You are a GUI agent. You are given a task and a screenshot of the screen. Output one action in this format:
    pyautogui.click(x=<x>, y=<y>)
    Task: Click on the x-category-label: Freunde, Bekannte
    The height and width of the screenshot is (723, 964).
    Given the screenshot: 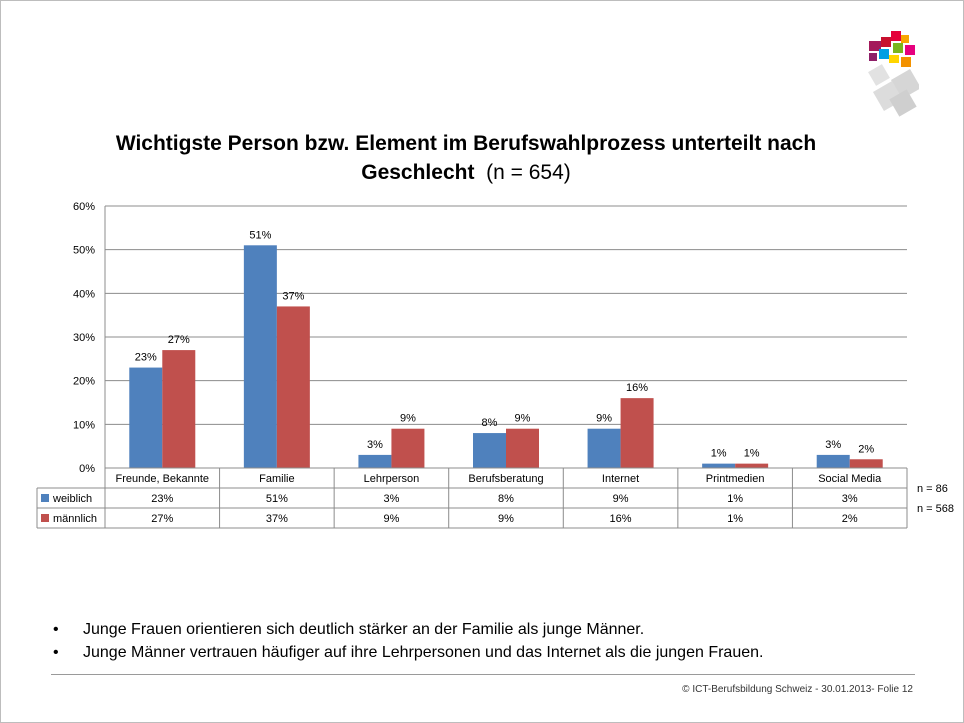 What is the action you would take?
    pyautogui.click(x=162, y=479)
    